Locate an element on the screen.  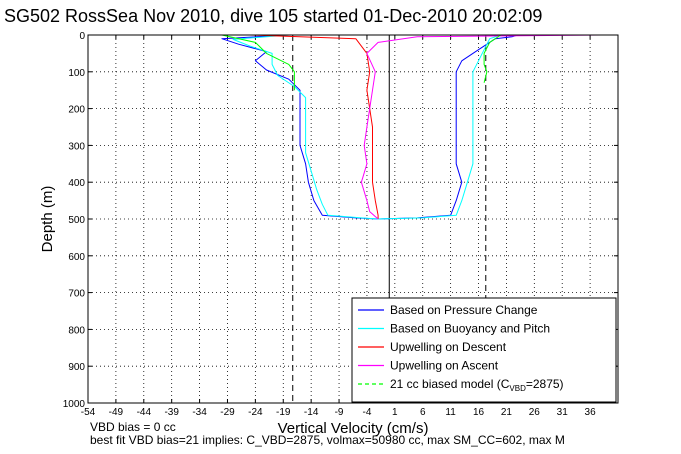
y-tick-label: 300 is located at coordinates (76, 146).